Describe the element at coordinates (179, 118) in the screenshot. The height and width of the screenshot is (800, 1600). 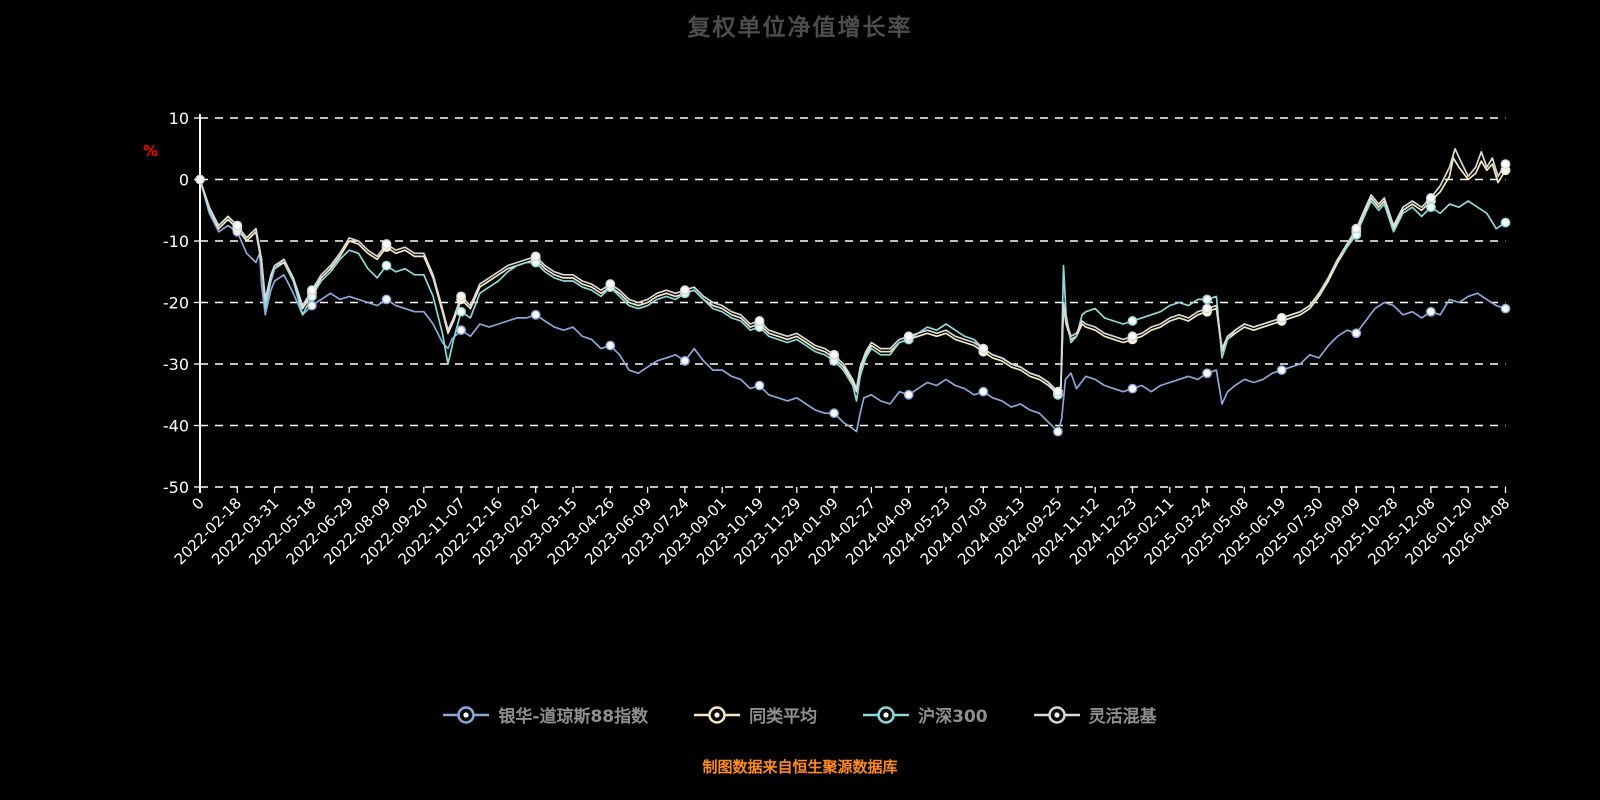
I see `y-axis-label: 10` at that location.